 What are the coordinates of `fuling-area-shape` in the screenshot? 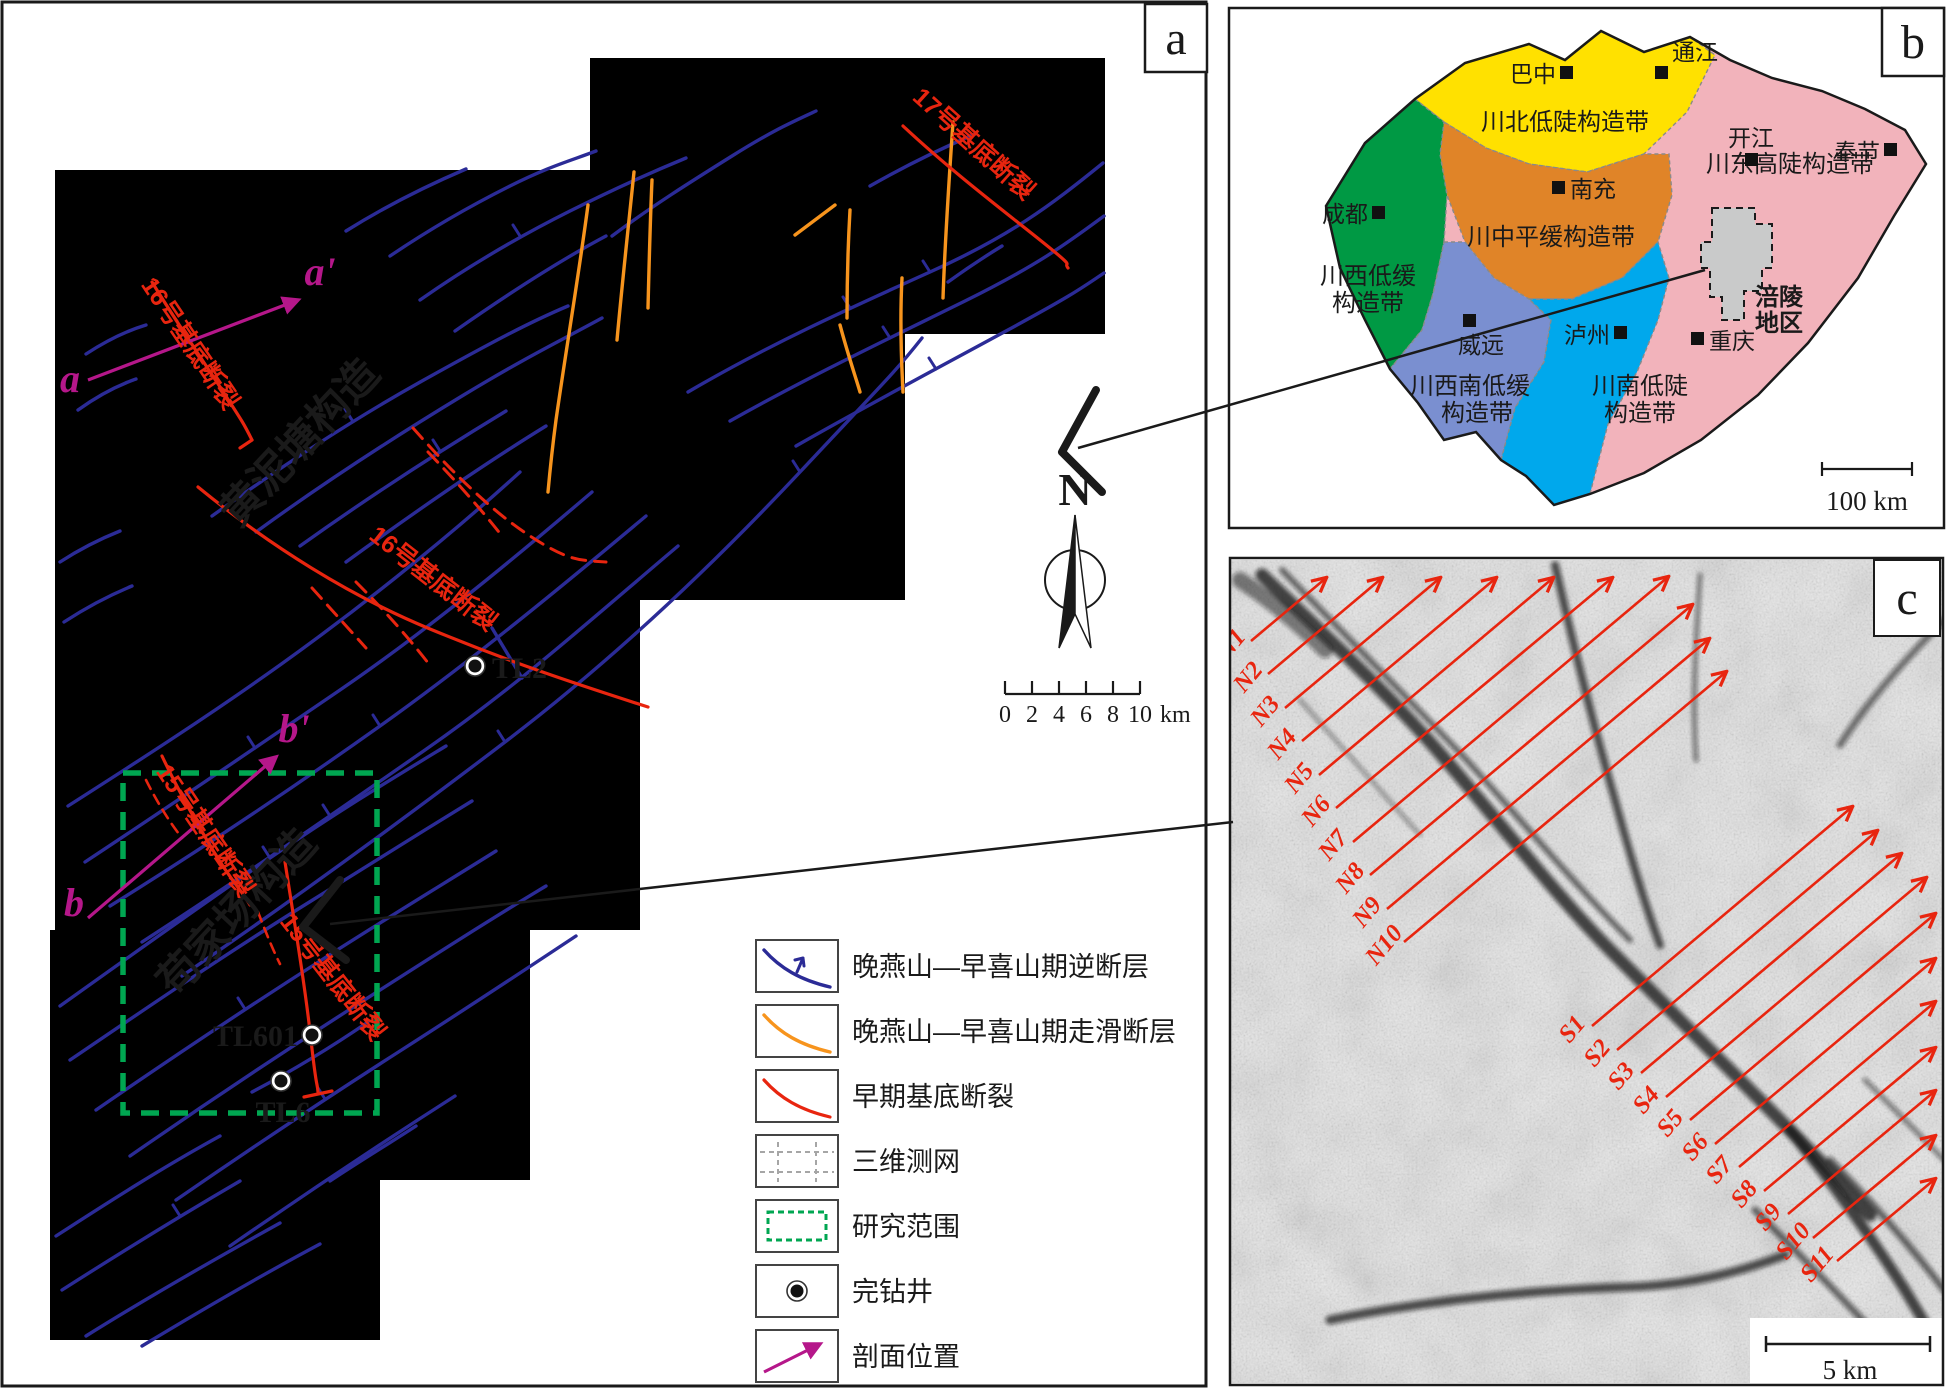 It's located at (1736, 264).